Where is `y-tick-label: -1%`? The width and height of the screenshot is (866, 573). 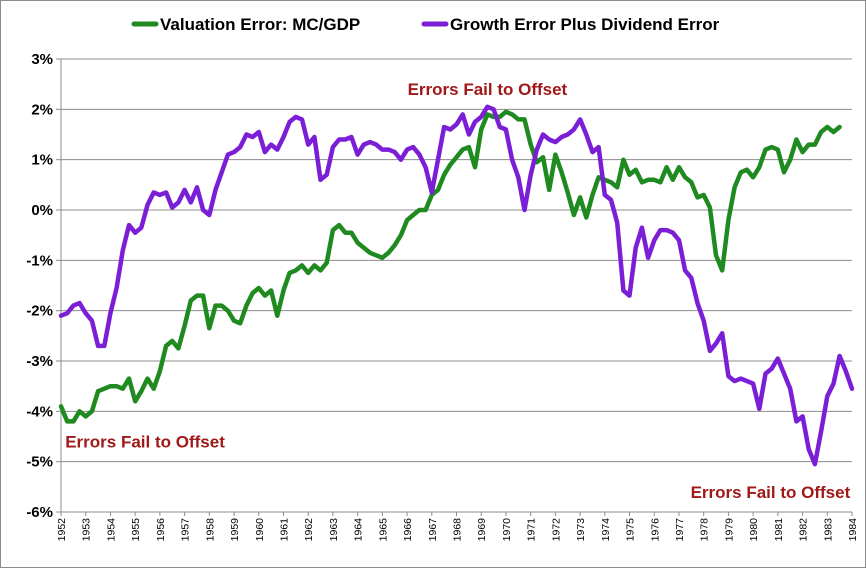 y-tick-label: -1% is located at coordinates (39, 260).